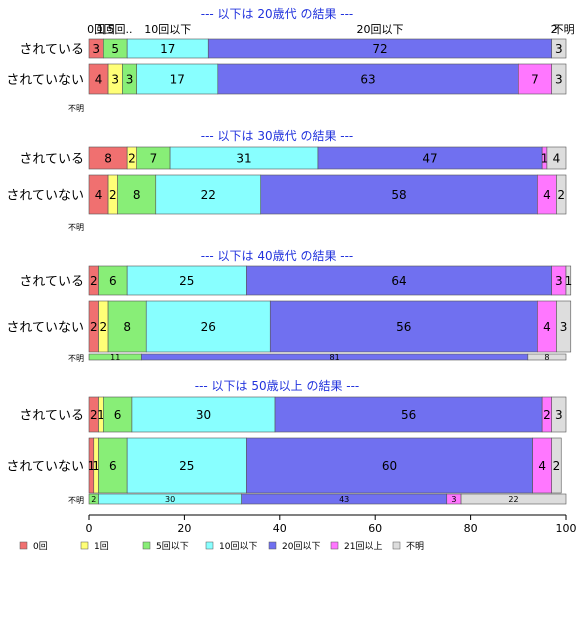 Image resolution: width=580 pixels, height=640 pixels. I want to click on bar-value-label: 30, so click(203, 415).